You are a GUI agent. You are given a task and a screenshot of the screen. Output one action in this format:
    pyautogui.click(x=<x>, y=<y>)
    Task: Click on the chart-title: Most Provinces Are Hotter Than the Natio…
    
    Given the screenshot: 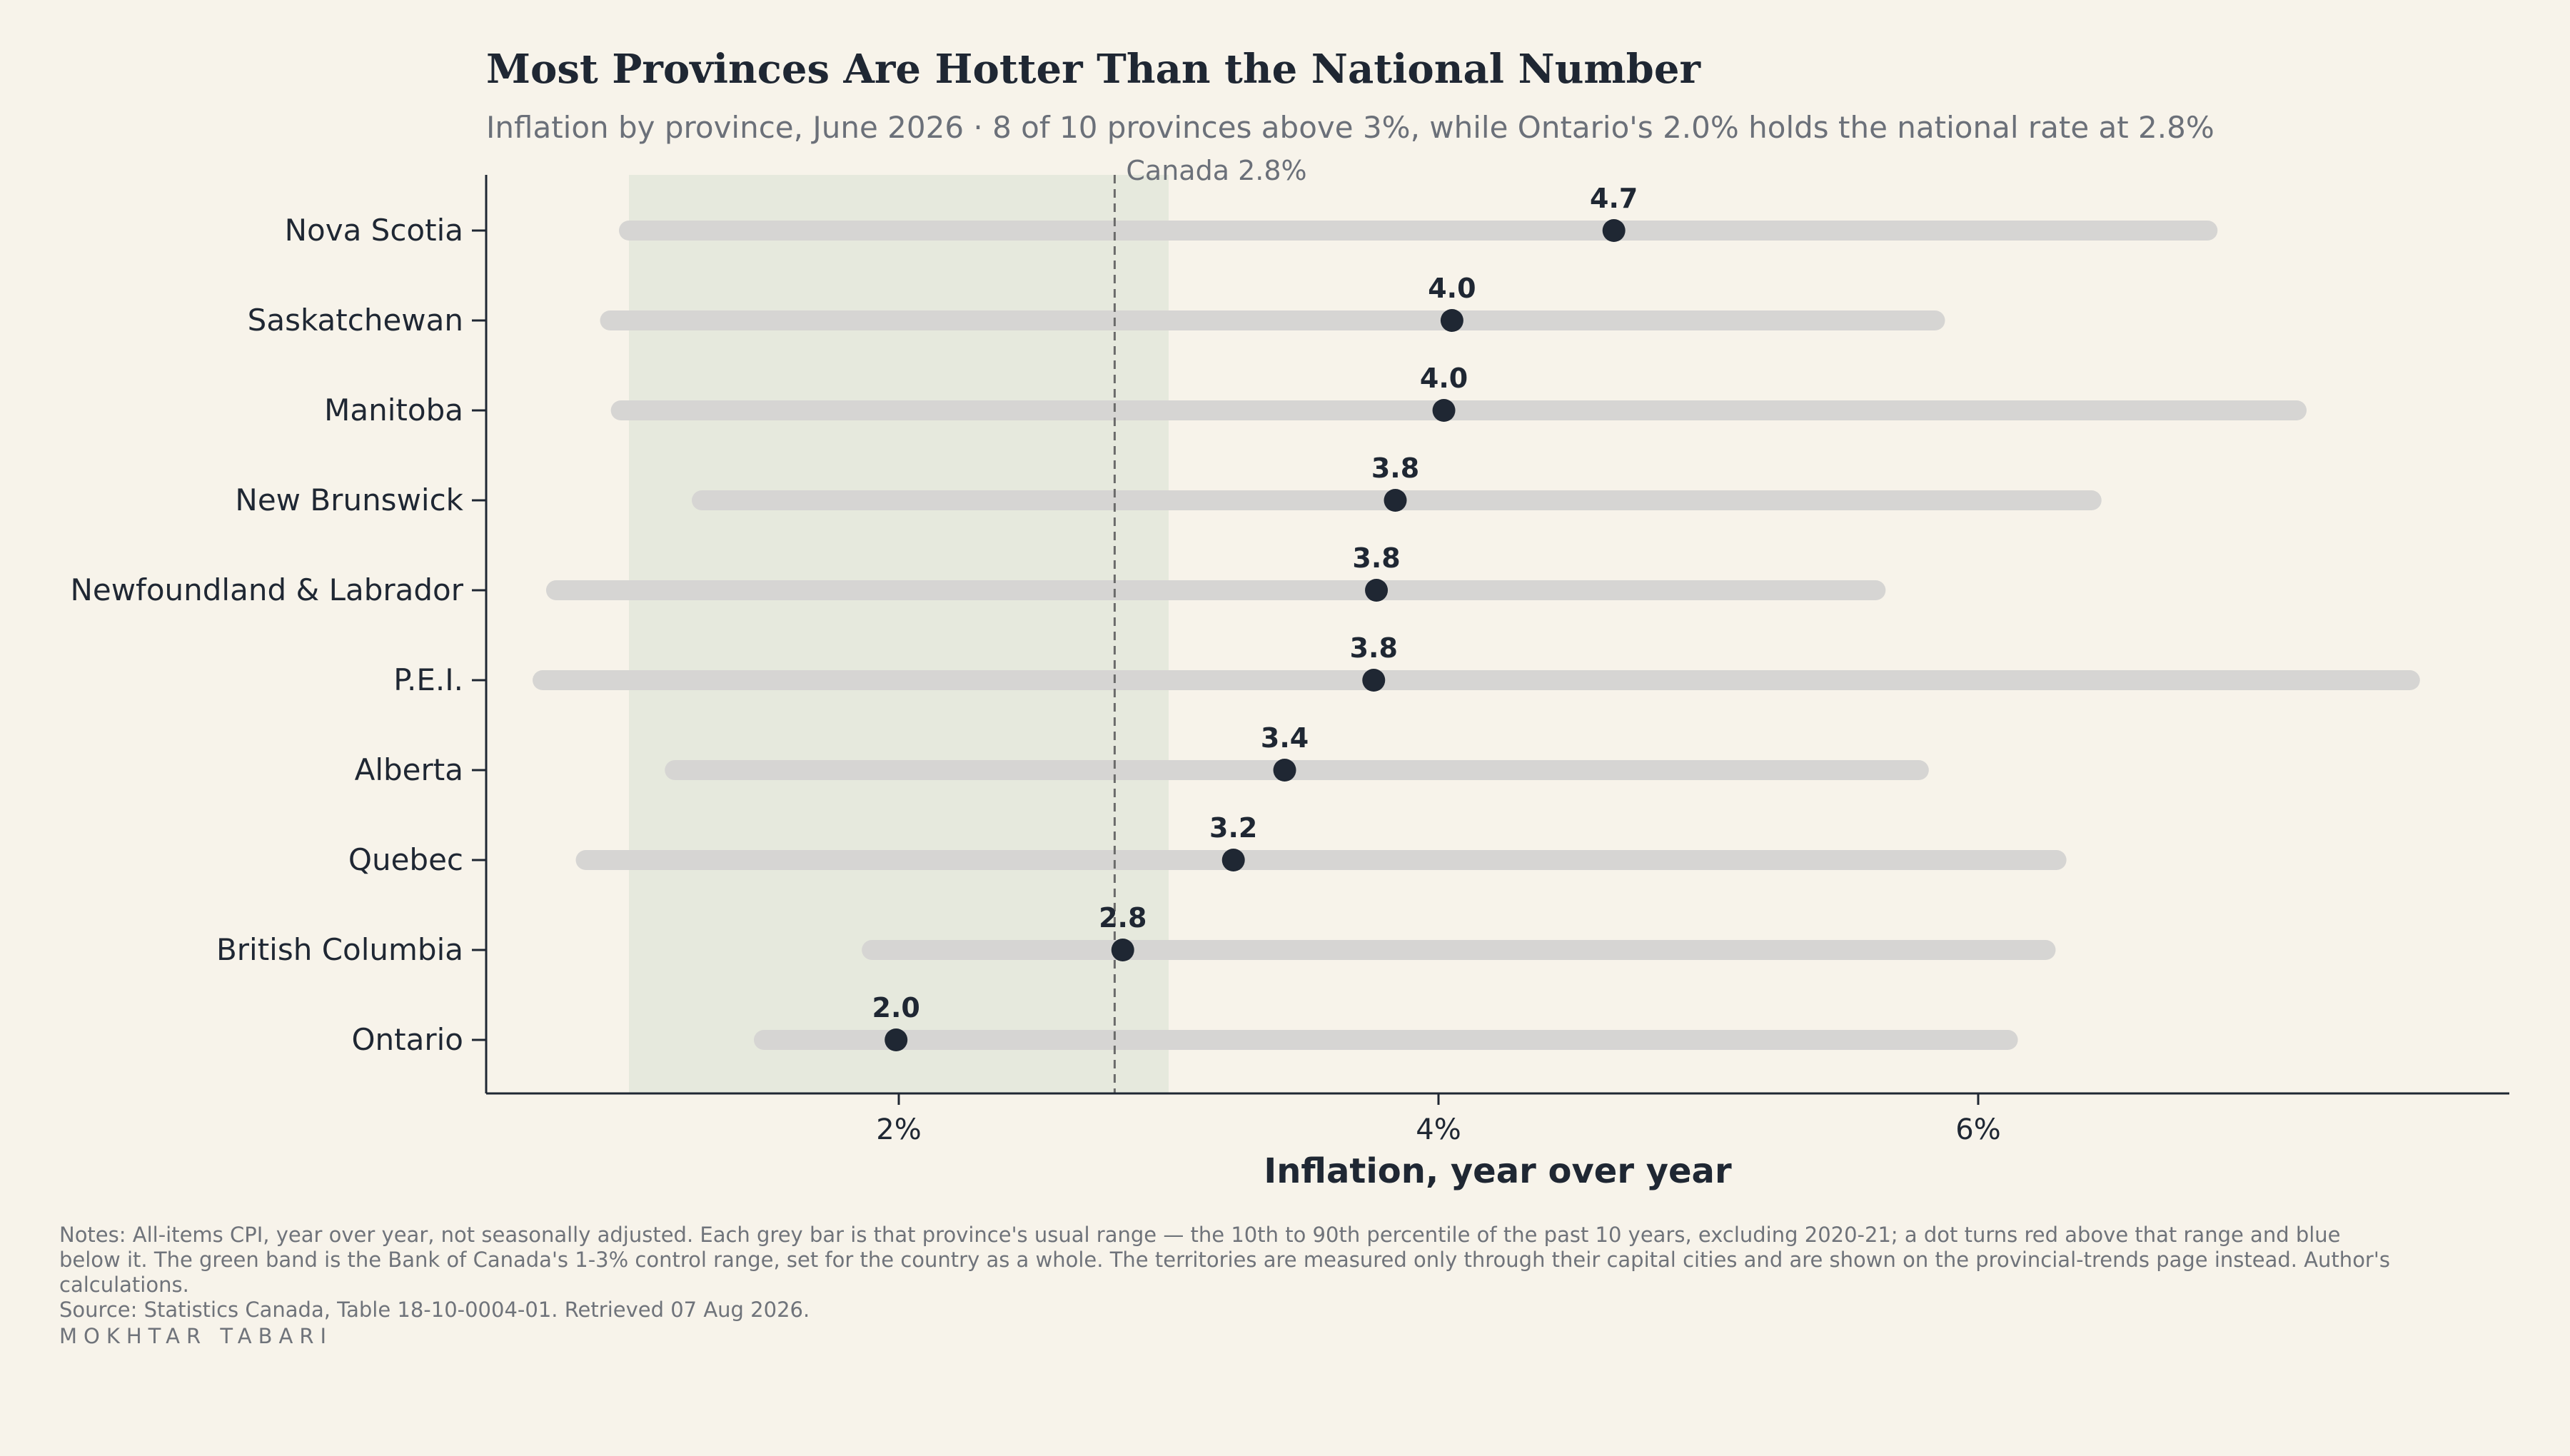 What is the action you would take?
    pyautogui.click(x=1093, y=69)
    